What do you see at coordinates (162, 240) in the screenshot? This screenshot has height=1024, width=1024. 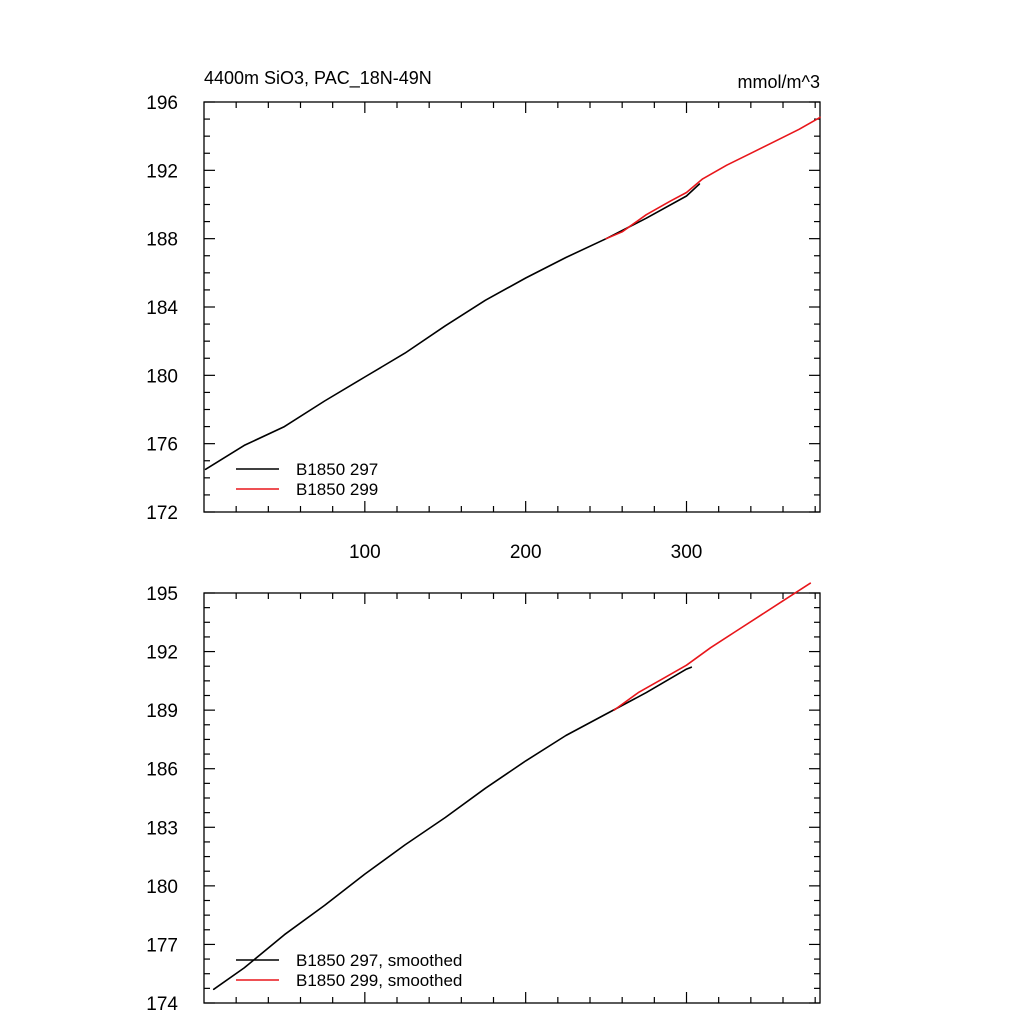 I see `y-tick-label: 188` at bounding box center [162, 240].